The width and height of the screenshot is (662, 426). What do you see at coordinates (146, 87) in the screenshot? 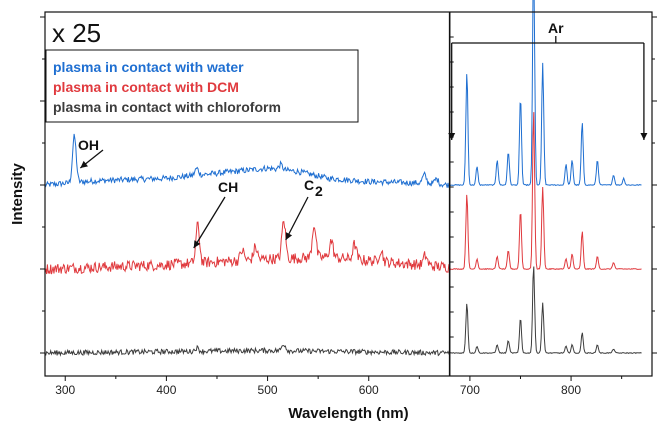
I see `legend-entry-1: plasma in contact with DCM` at bounding box center [146, 87].